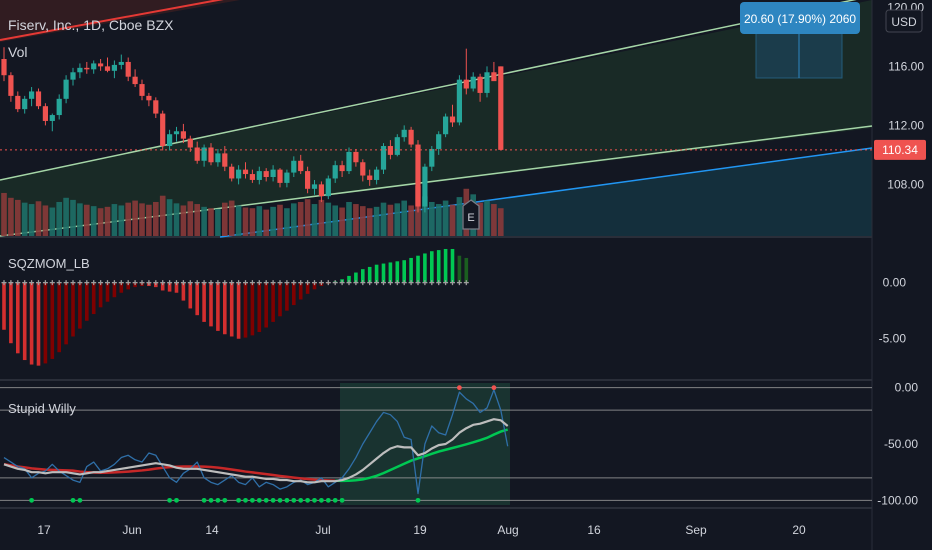  Describe the element at coordinates (901, 444) in the screenshot. I see `willy-tick-label: -50.00` at that location.